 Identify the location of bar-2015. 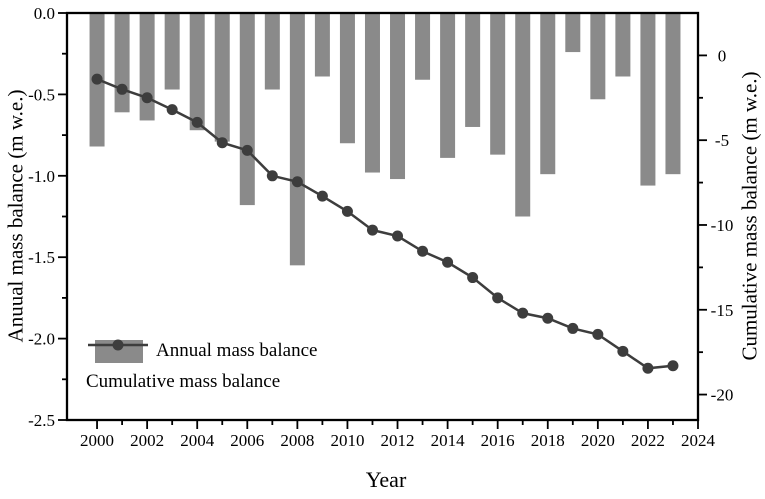
(473, 70).